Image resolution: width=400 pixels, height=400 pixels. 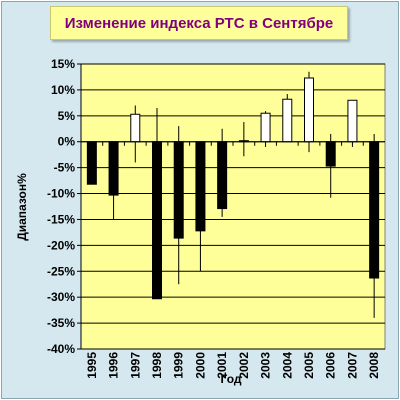 What do you see at coordinates (374, 365) in the screenshot?
I see `x-tick-label: 2008` at bounding box center [374, 365].